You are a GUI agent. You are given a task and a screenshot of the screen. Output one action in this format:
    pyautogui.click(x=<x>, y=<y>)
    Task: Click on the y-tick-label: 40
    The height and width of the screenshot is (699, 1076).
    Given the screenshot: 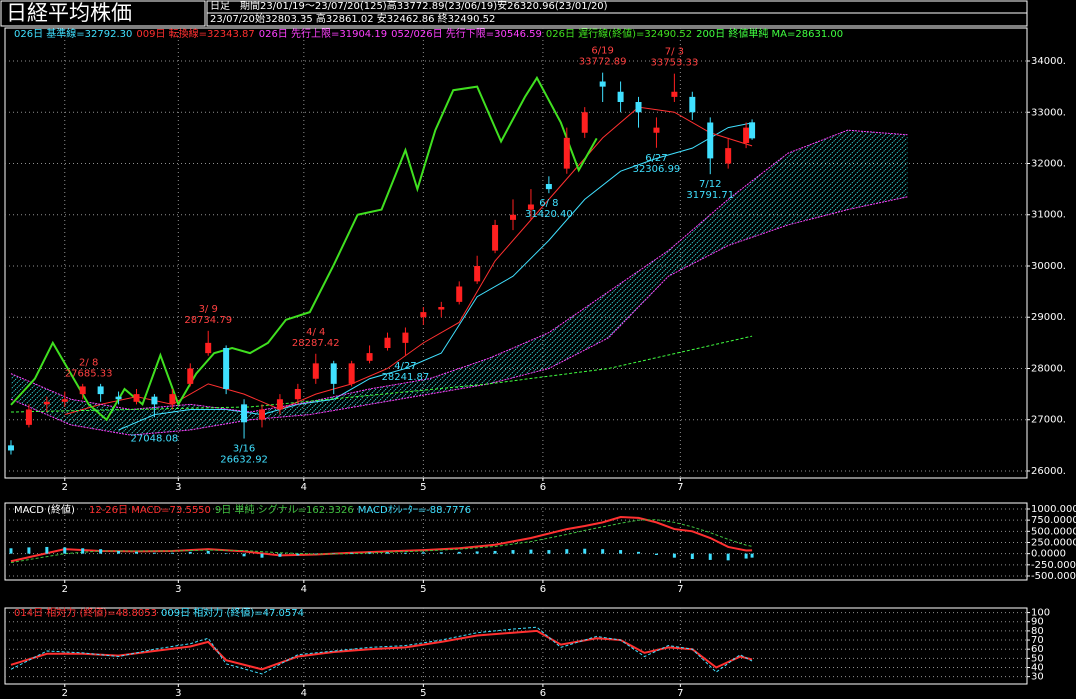 What is the action you would take?
    pyautogui.click(x=1037, y=668)
    